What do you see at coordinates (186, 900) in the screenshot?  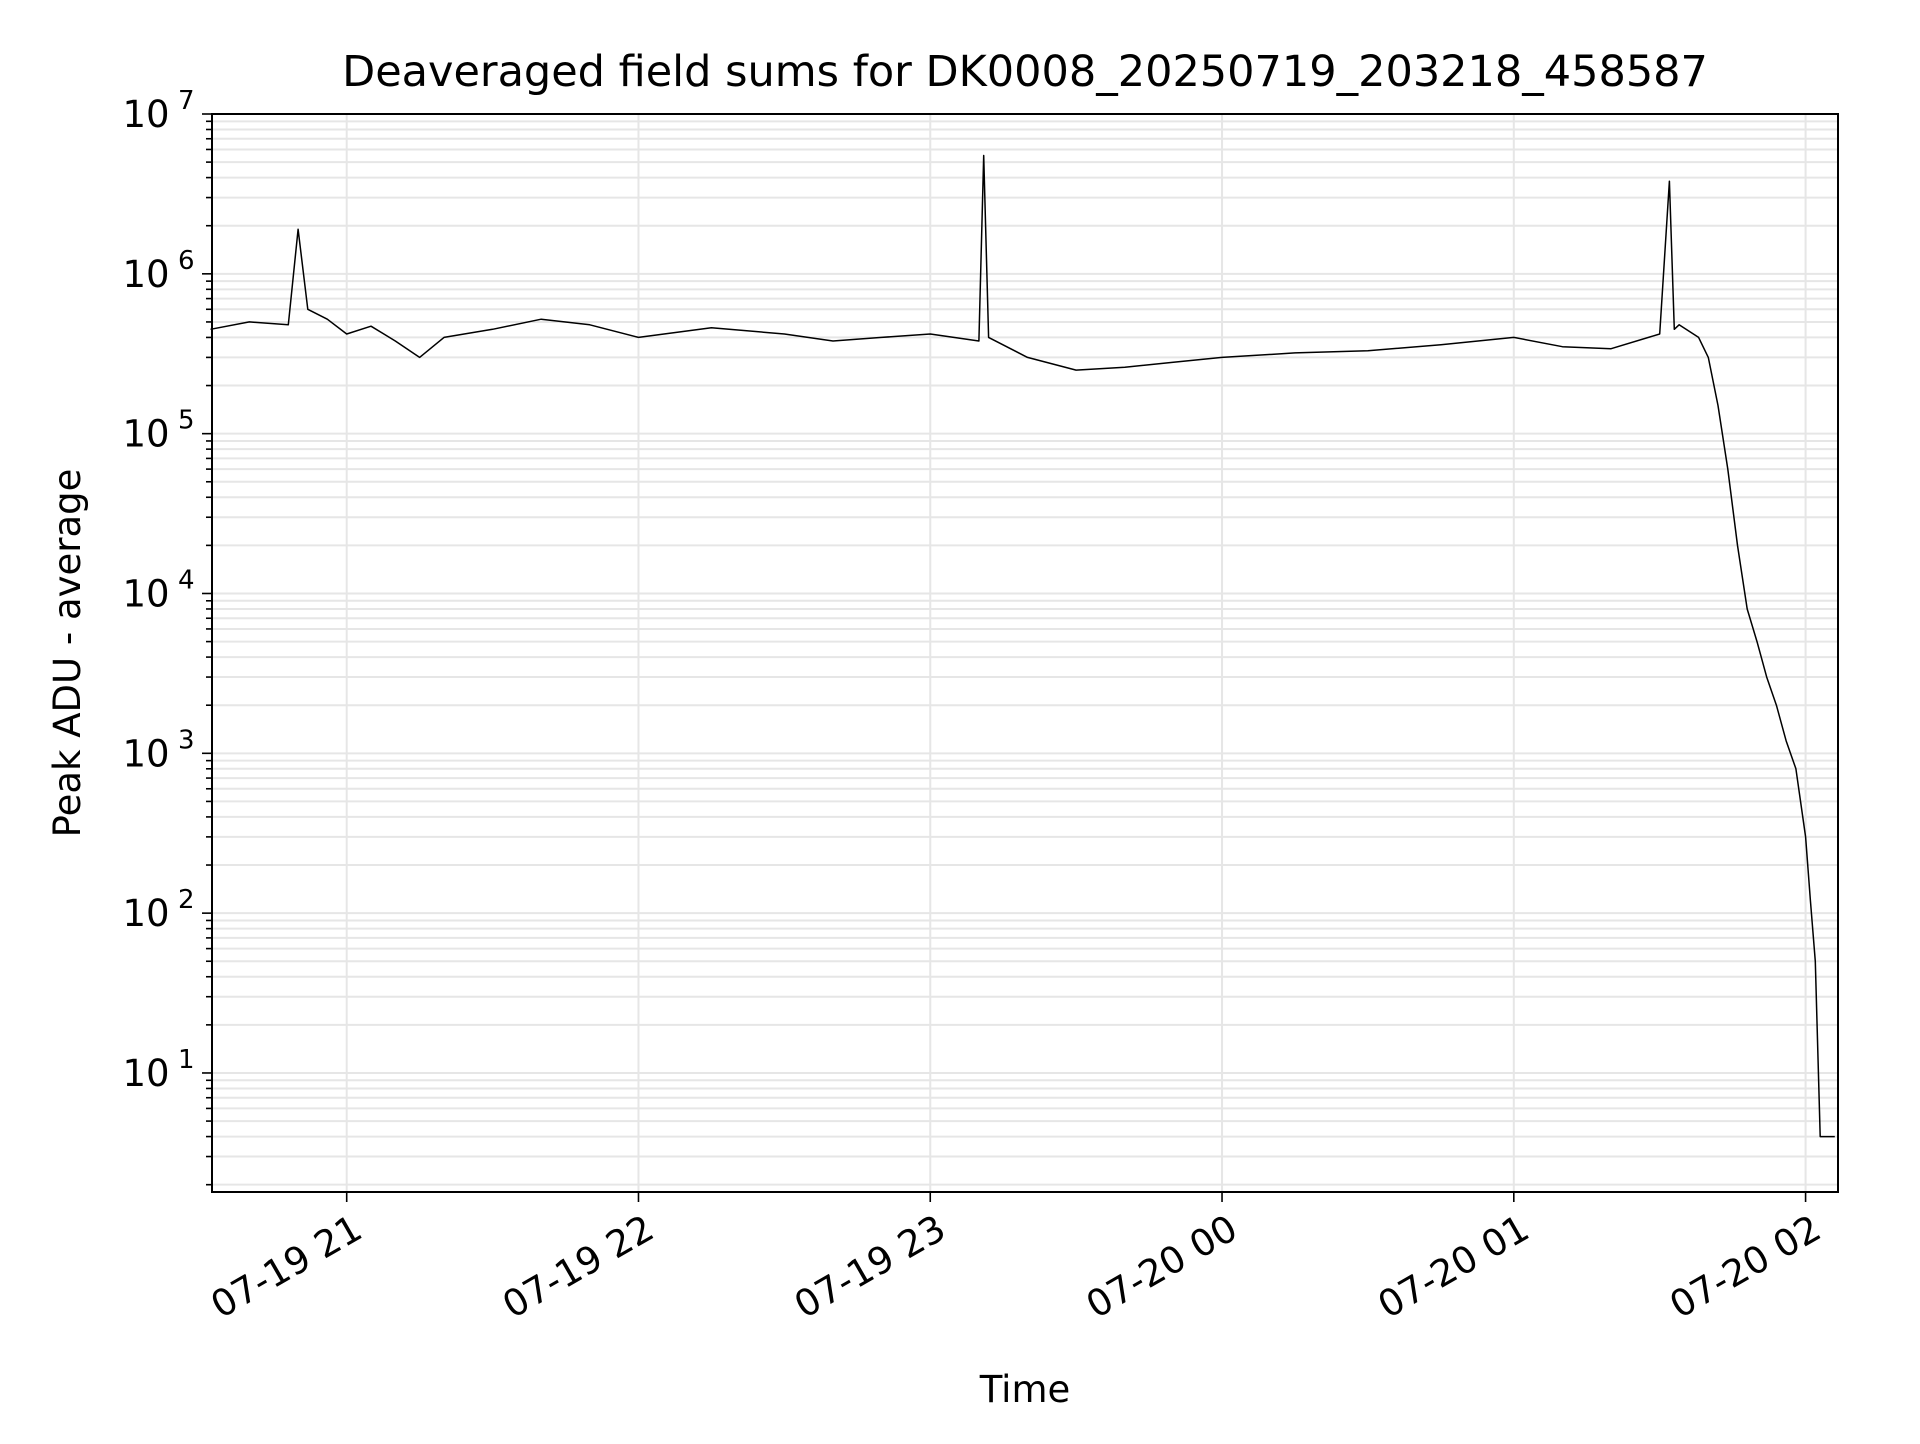 I see `y-tick-label-exponent: 2` at bounding box center [186, 900].